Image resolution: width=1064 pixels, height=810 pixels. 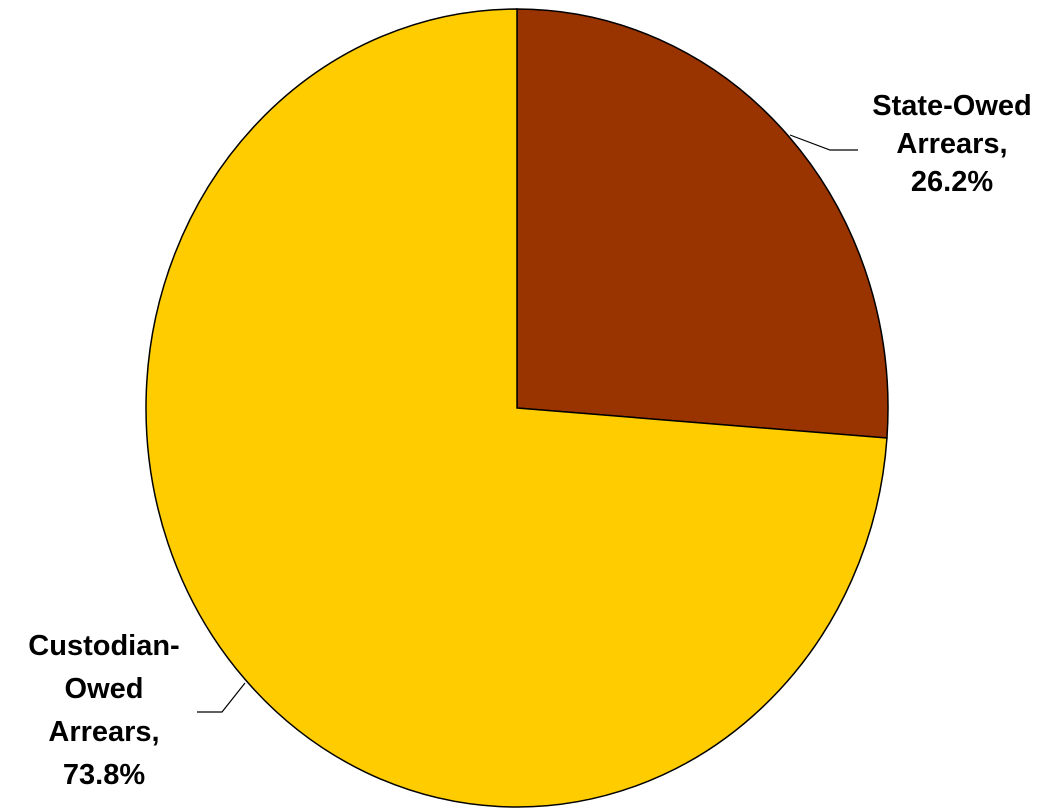 I want to click on leader-line-state-owed-arrears, so click(x=823, y=142).